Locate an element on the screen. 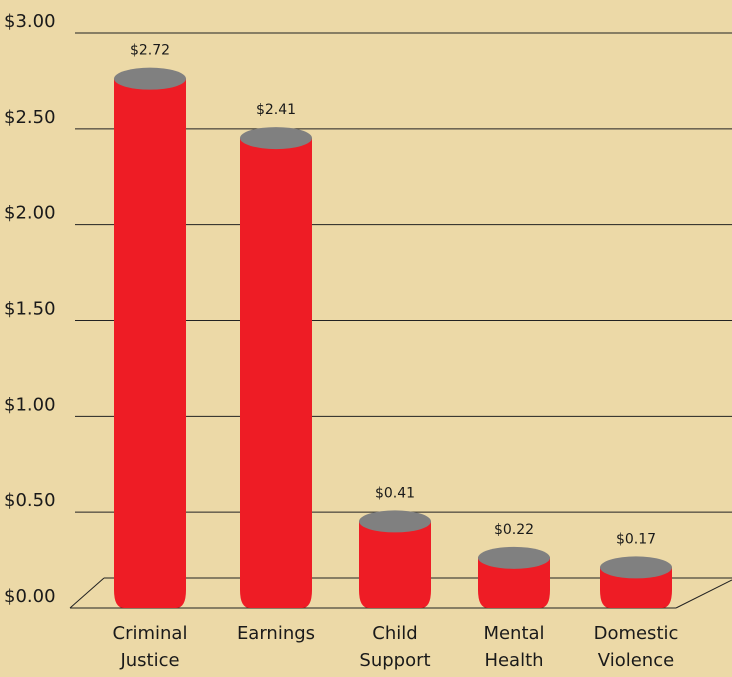 This screenshot has width=732, height=677. value-label: $0.17 is located at coordinates (636, 539).